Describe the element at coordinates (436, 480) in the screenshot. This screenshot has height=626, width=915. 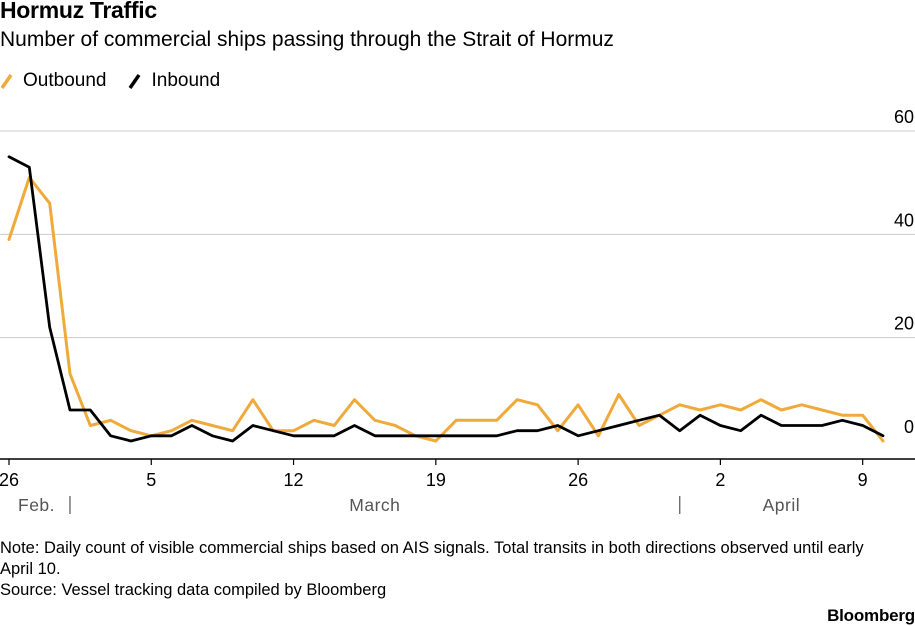
I see `x-tick-label-2026-03-19: 19` at that location.